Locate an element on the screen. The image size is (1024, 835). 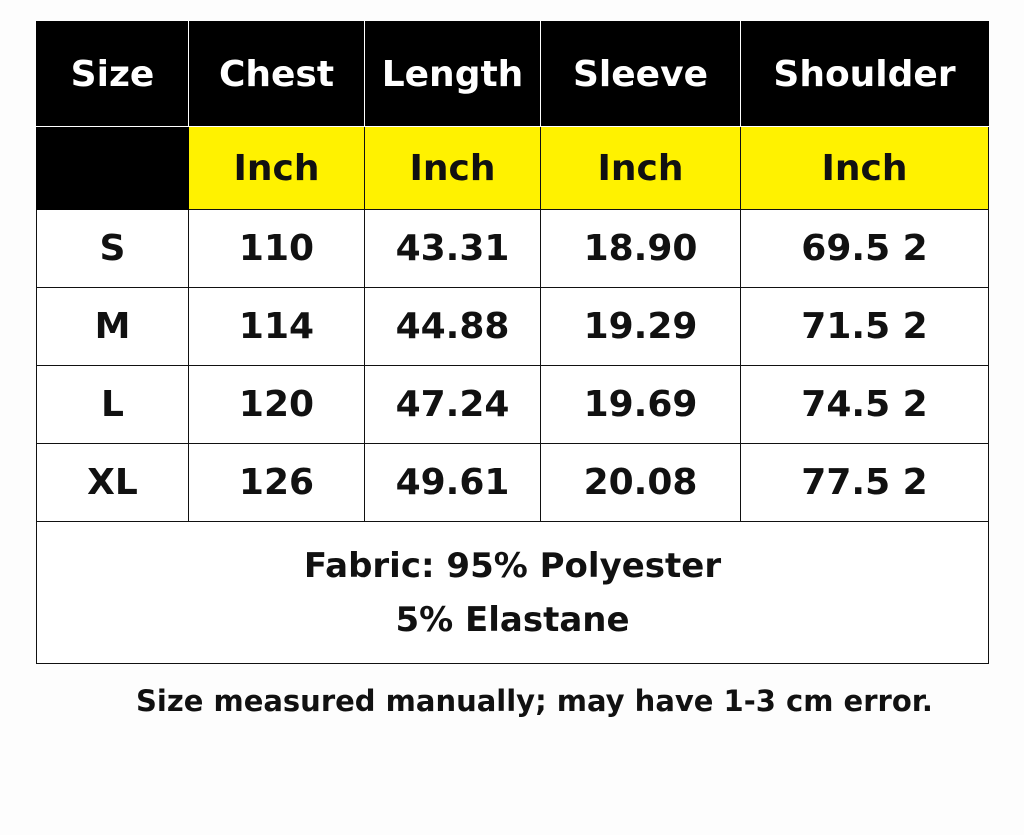
table-cell: 126 is located at coordinates (276, 482).